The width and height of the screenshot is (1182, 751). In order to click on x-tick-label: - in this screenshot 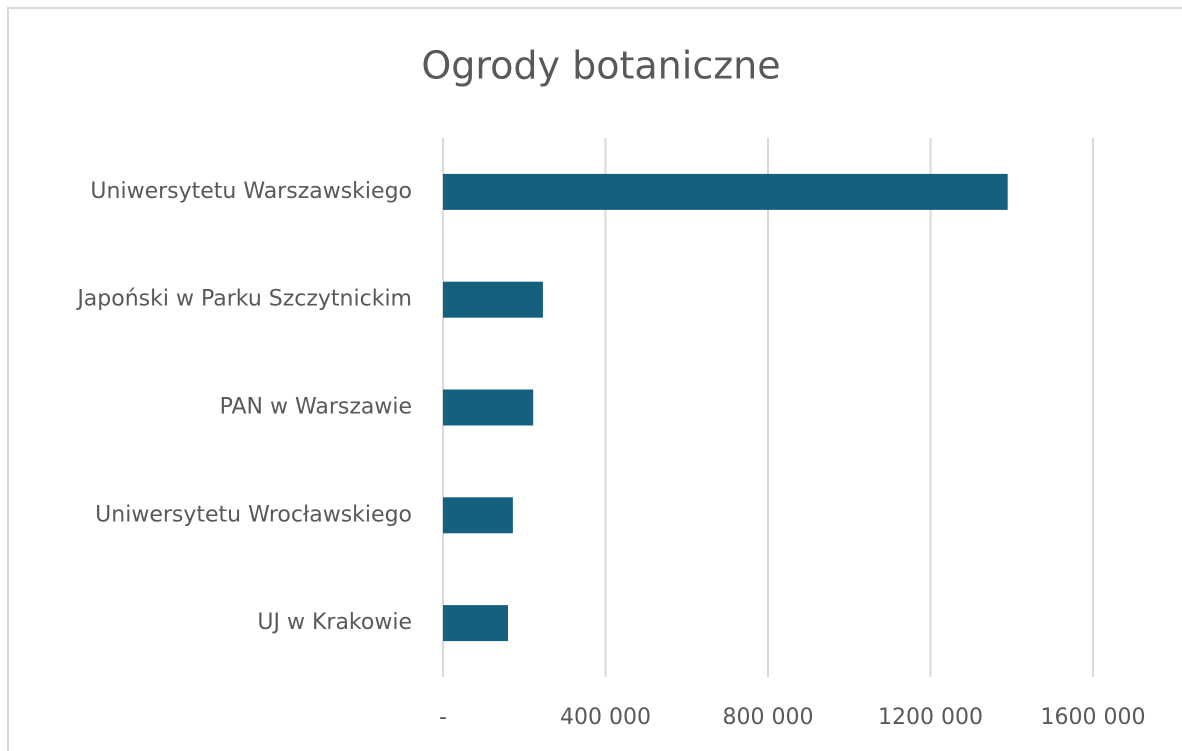, I will do `click(443, 717)`.